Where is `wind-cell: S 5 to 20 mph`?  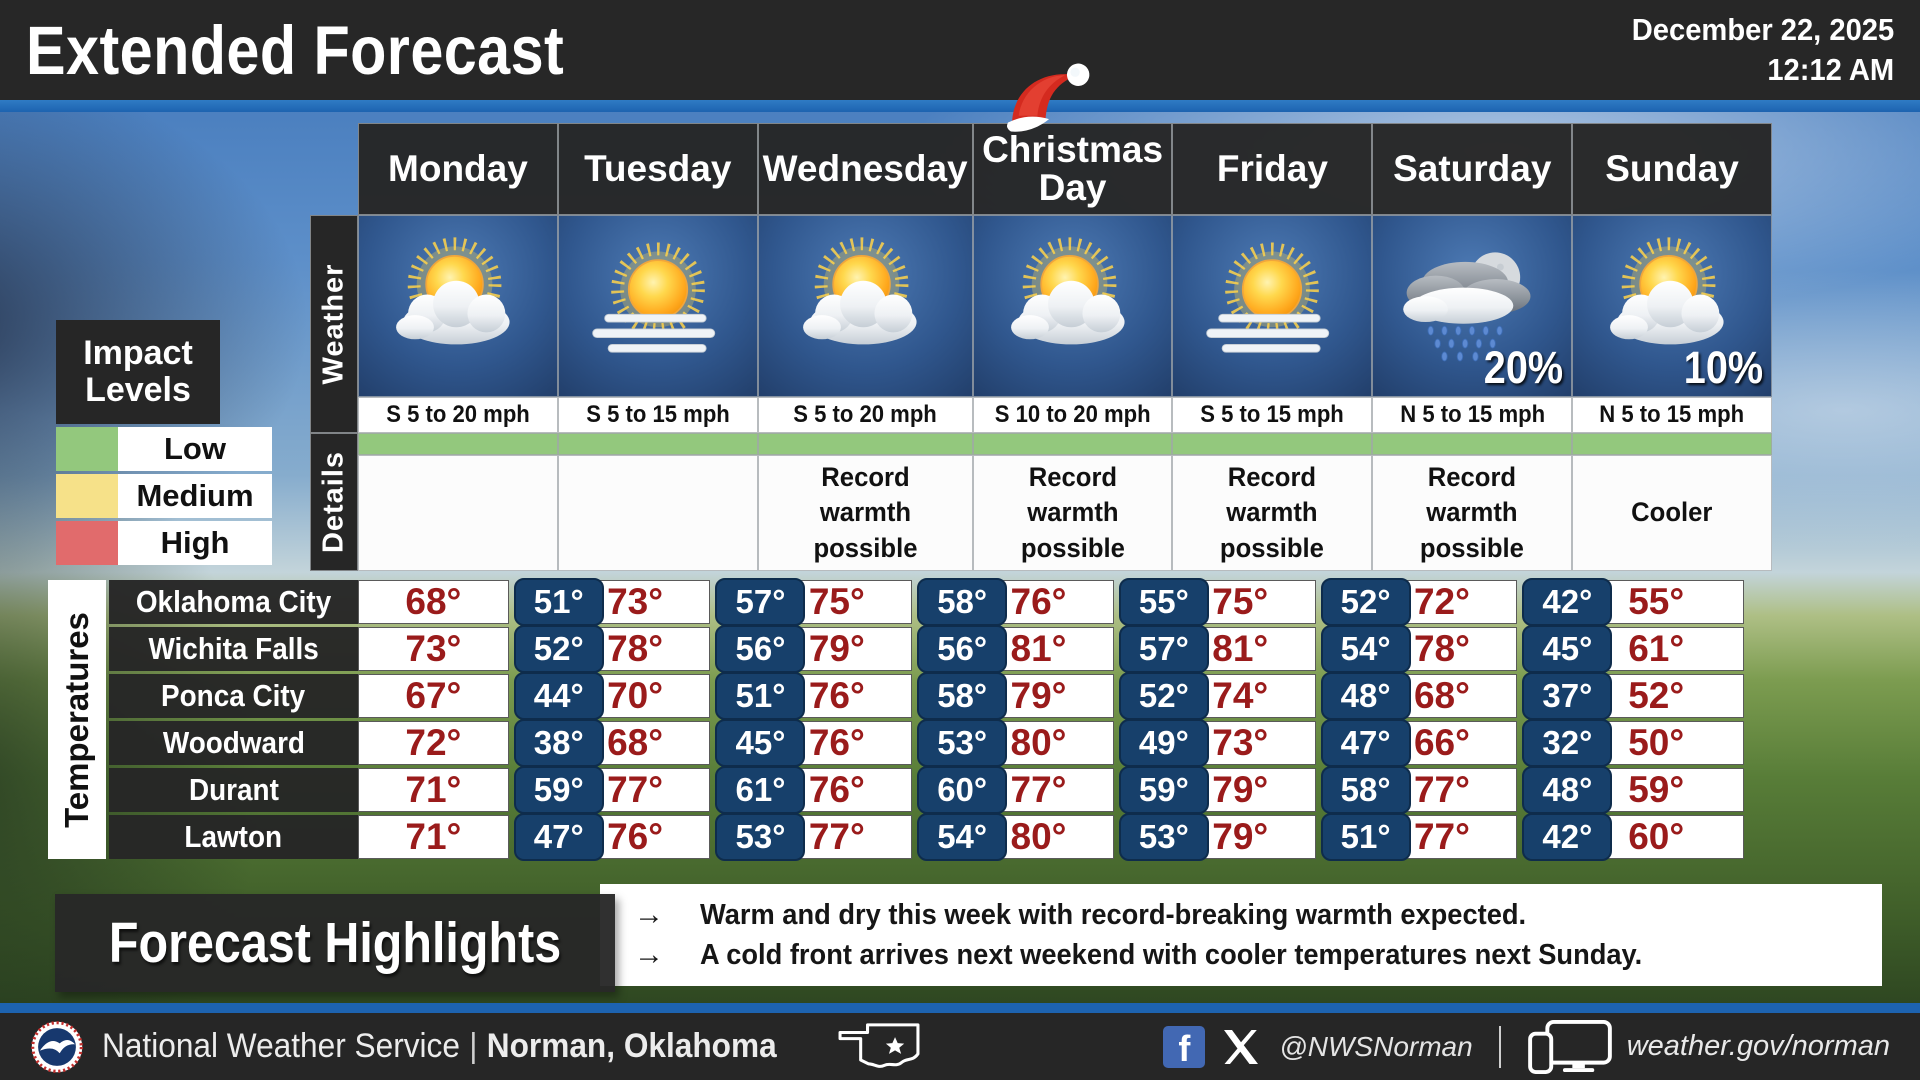
wind-cell: S 5 to 20 mph is located at coordinates (865, 415).